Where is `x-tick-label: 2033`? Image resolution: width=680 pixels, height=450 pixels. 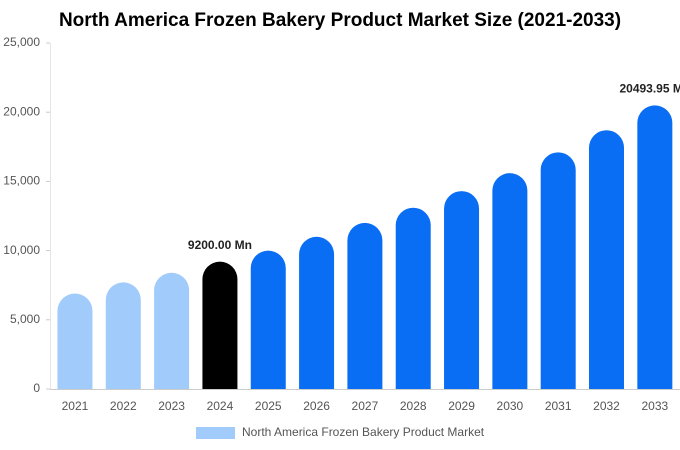
x-tick-label: 2033 is located at coordinates (654, 406).